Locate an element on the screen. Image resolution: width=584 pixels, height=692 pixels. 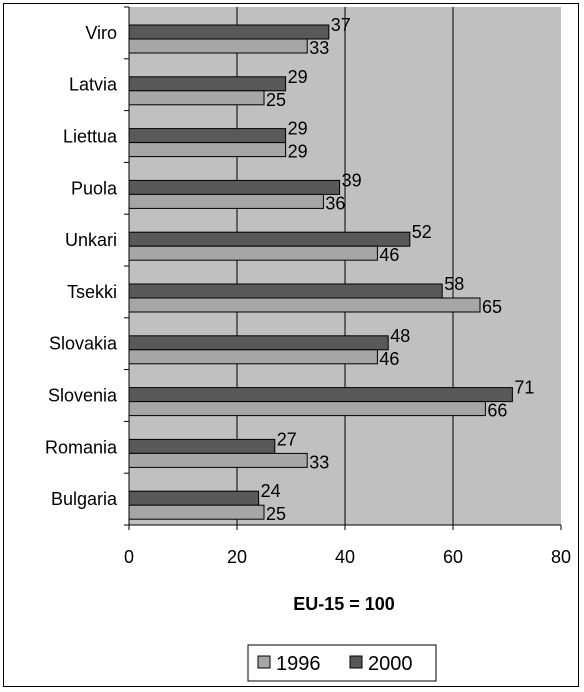
bar-1996-latvia is located at coordinates (196, 98).